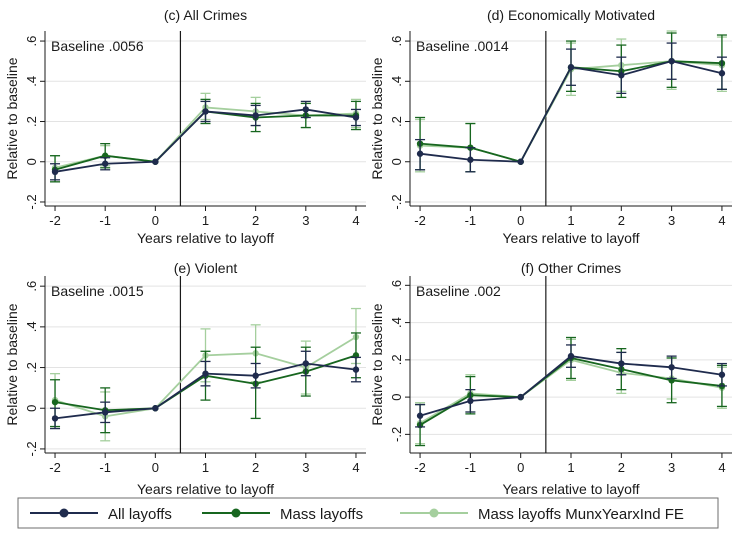 The width and height of the screenshot is (733, 534). I want to click on baseline-annotation: Baseline .0014, so click(462, 46).